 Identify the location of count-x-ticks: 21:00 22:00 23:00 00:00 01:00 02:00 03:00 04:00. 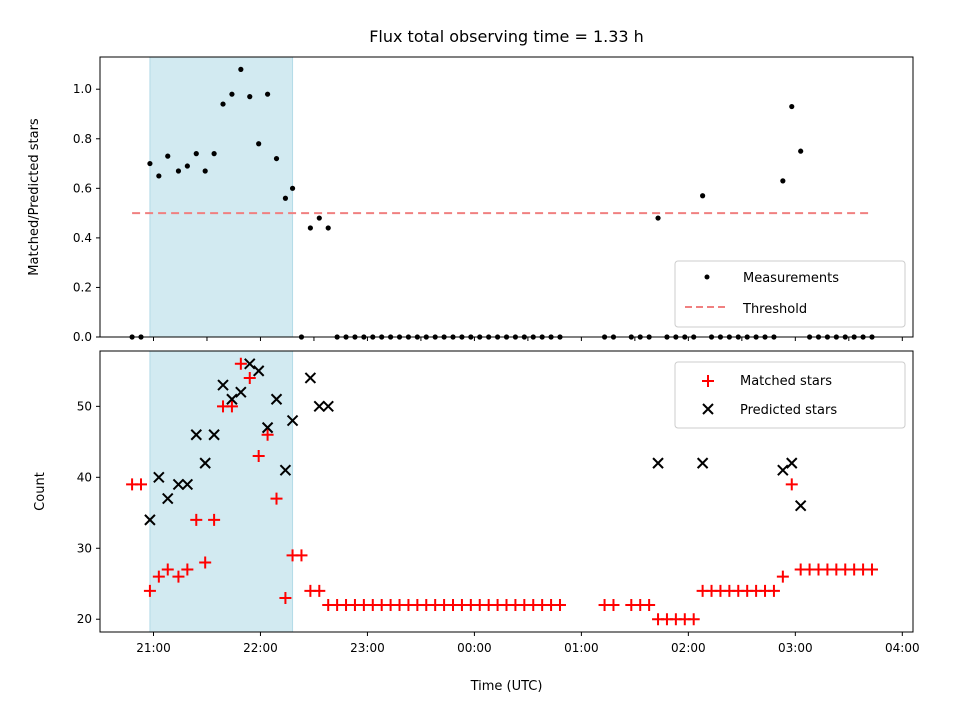
(528, 643).